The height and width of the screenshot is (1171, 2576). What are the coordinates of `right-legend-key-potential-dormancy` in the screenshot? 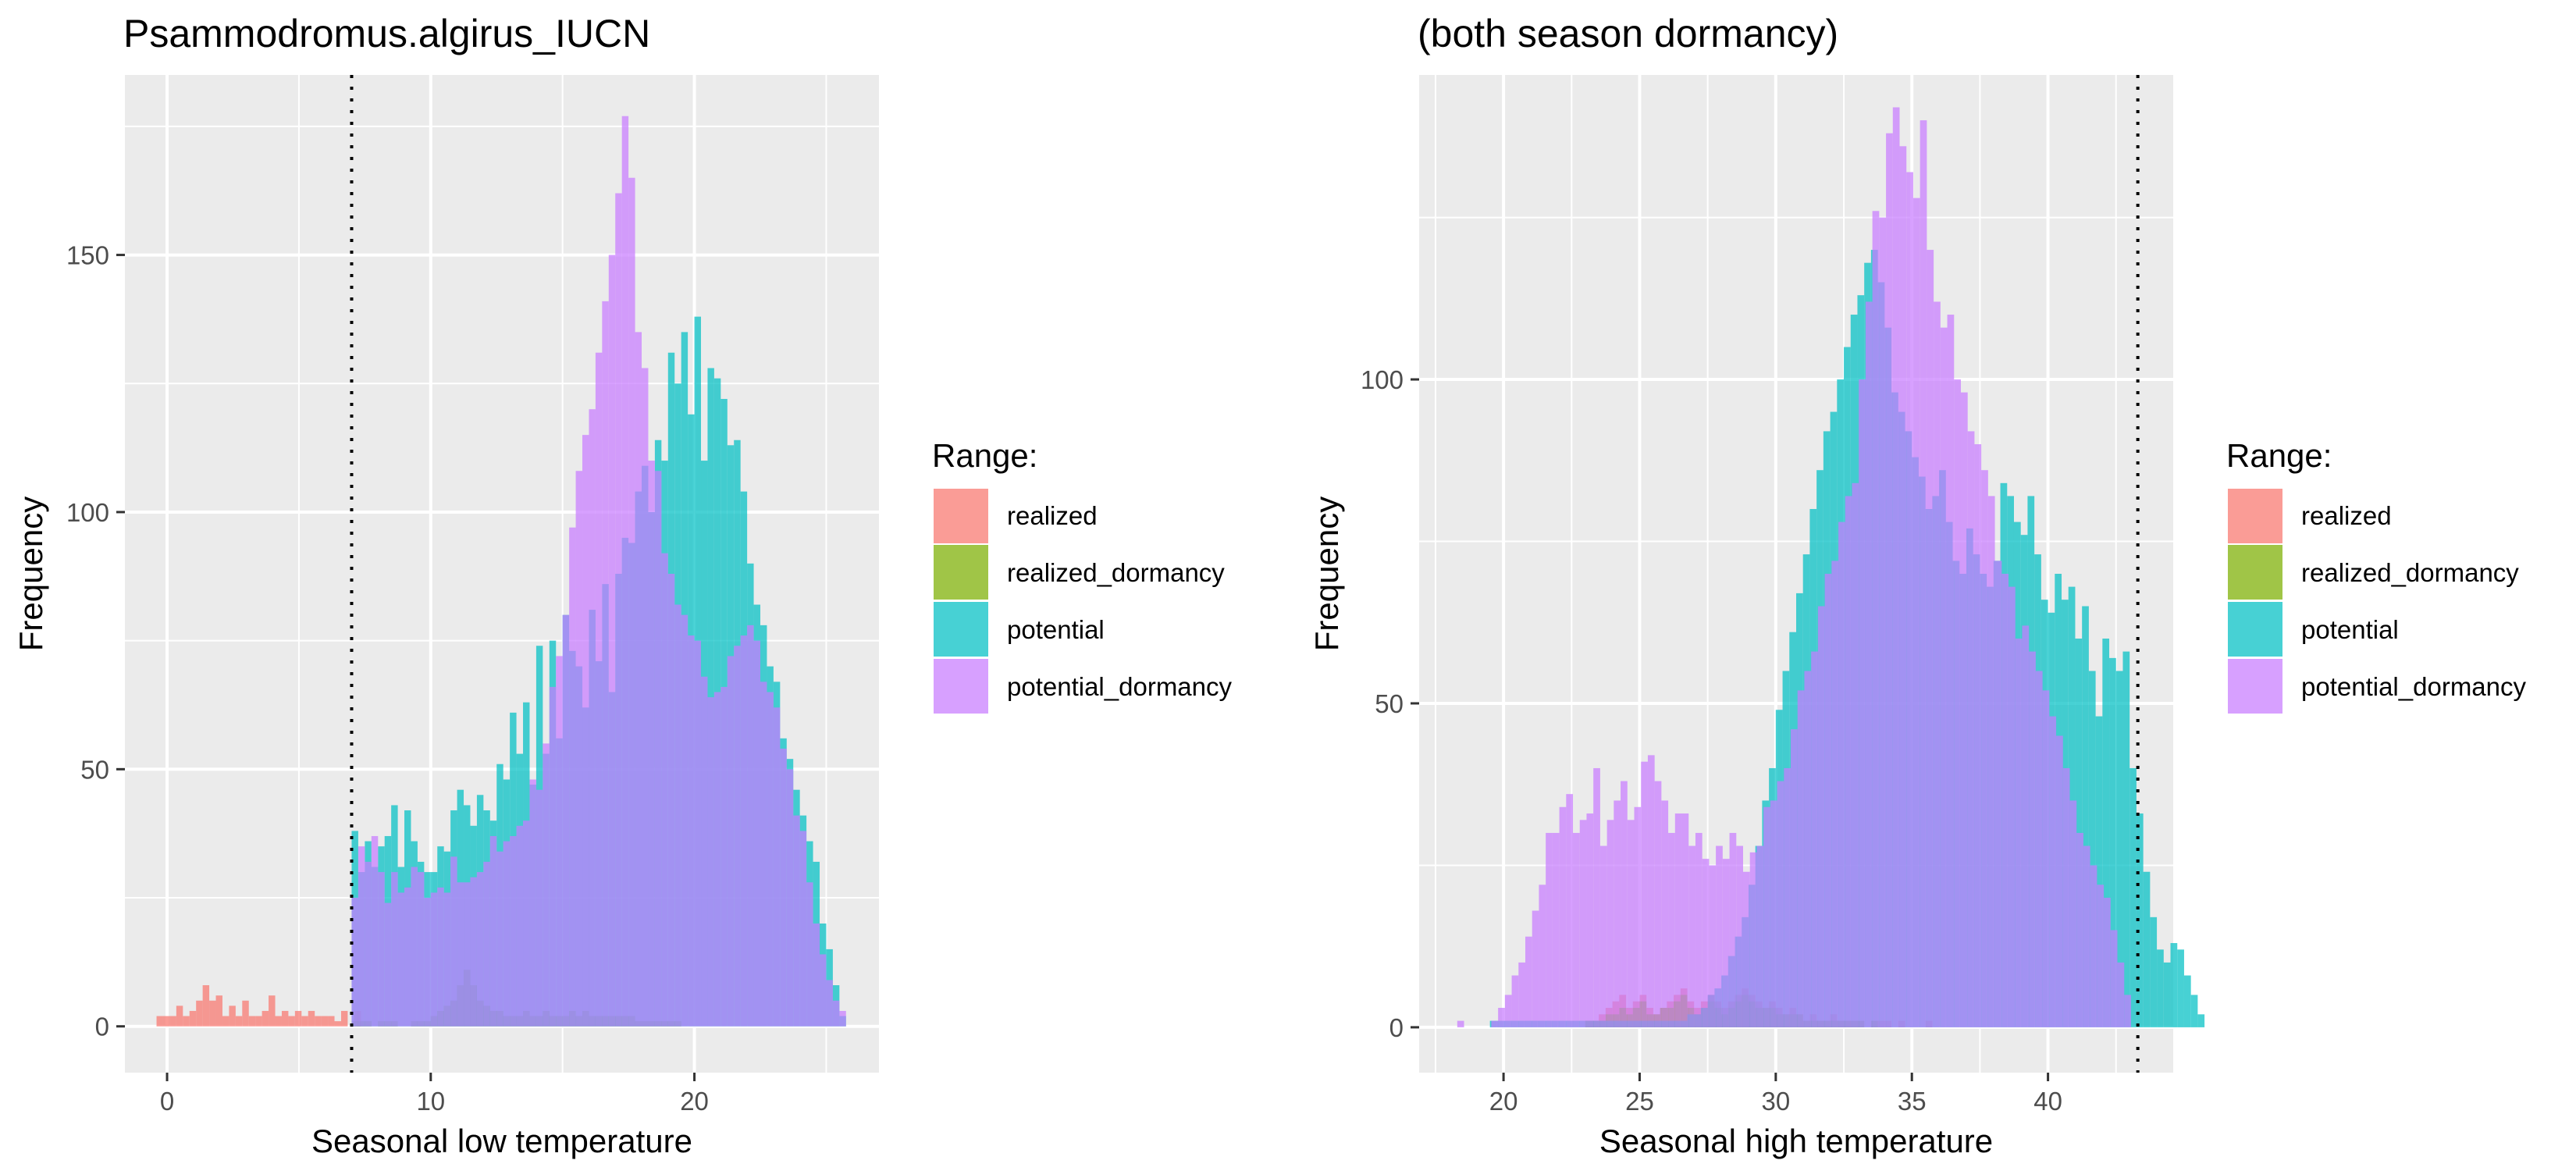 It's located at (2255, 686).